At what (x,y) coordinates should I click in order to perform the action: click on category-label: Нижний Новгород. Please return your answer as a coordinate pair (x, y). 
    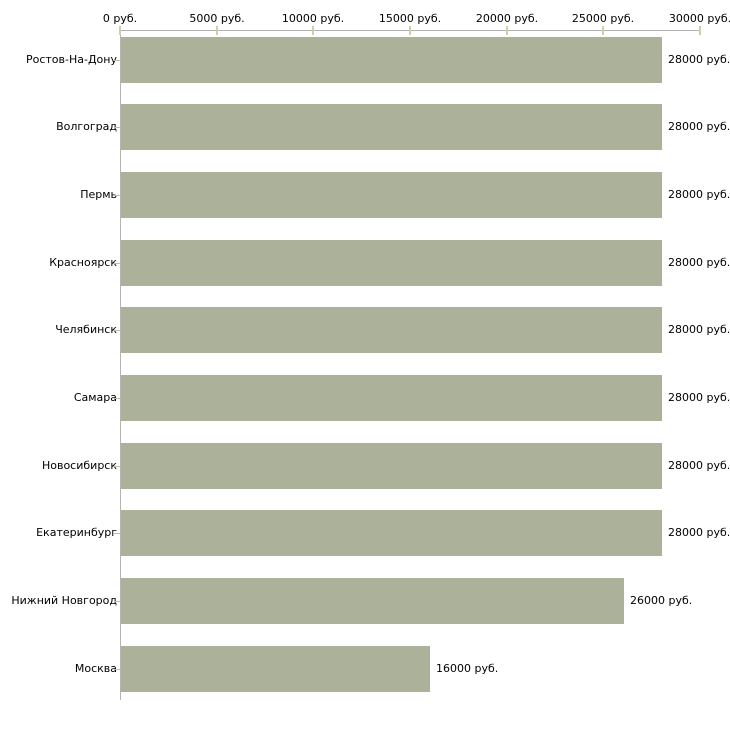
    Looking at the image, I should click on (64, 600).